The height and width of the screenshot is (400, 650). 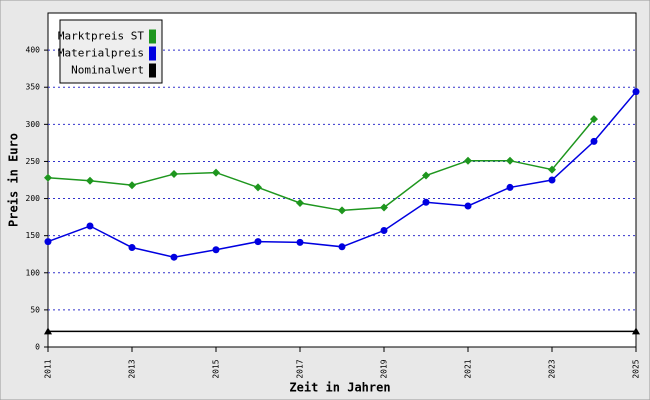 I want to click on legend-label: Materialpreis, so click(x=101, y=53).